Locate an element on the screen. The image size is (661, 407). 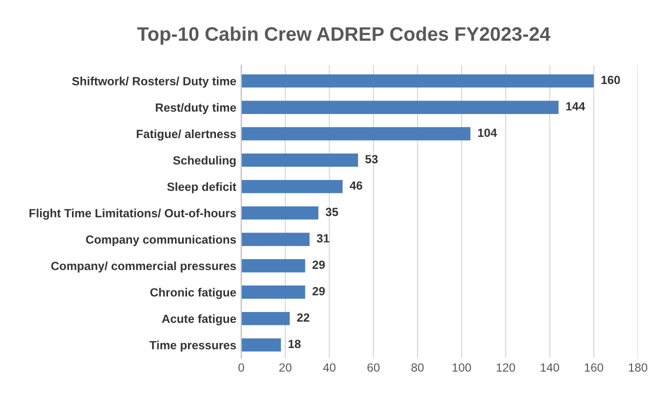
y-tick-label: Acute fatigue is located at coordinates (199, 320).